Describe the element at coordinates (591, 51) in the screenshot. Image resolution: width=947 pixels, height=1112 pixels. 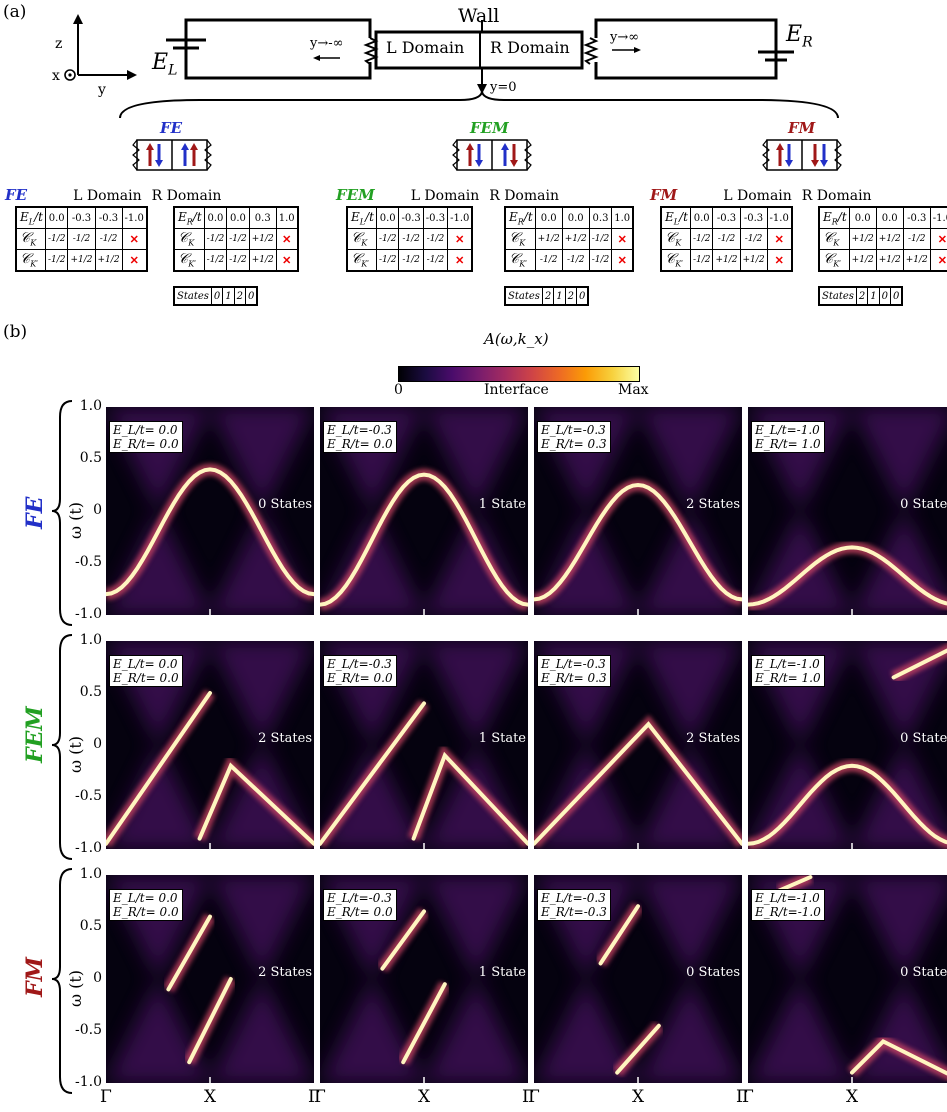
I see `spring-right-icon` at that location.